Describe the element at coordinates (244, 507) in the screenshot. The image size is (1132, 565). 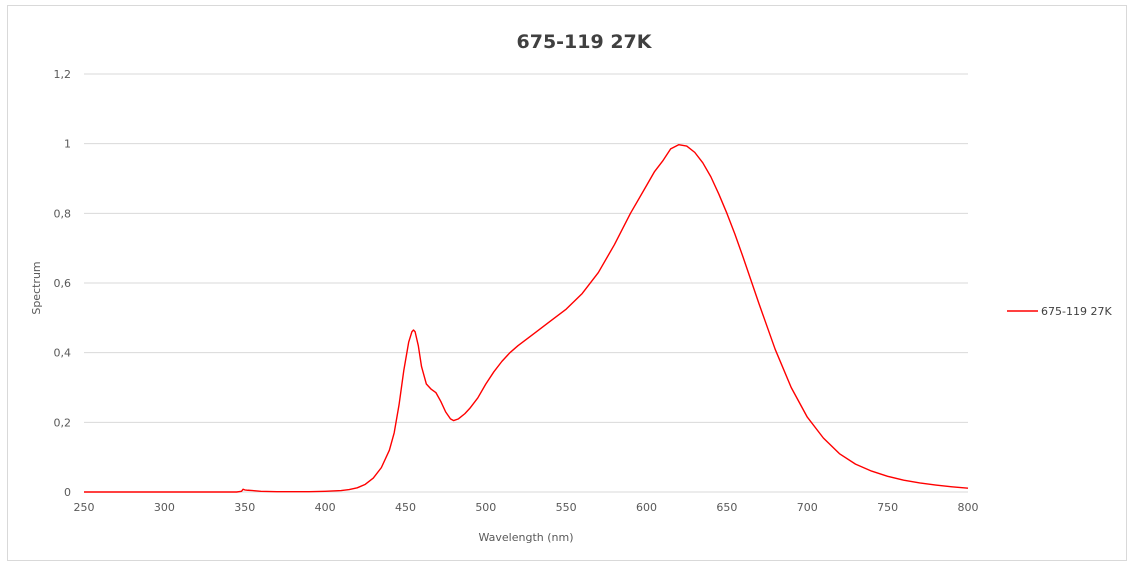
I see `x-tick-label: 350` at that location.